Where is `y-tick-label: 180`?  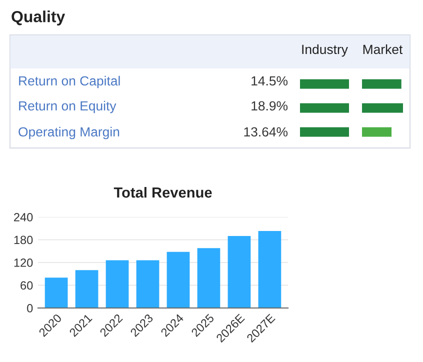 y-tick-label: 180 is located at coordinates (23, 240).